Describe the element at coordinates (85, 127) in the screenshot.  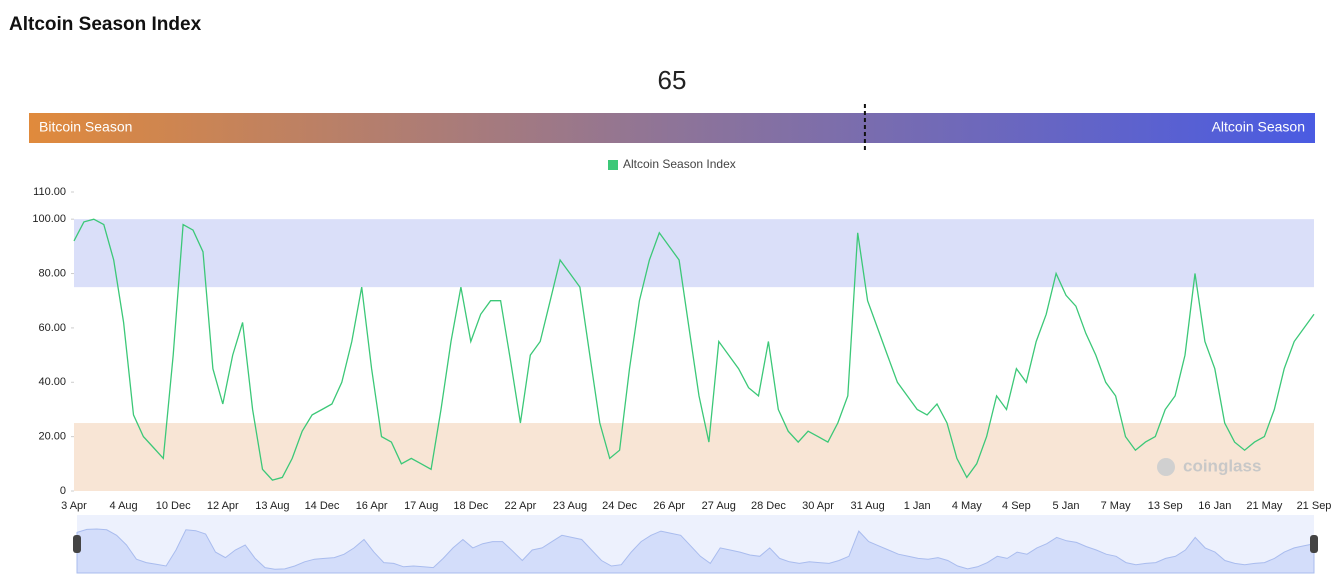
I see `gauge-left-label: Bitcoin Season` at that location.